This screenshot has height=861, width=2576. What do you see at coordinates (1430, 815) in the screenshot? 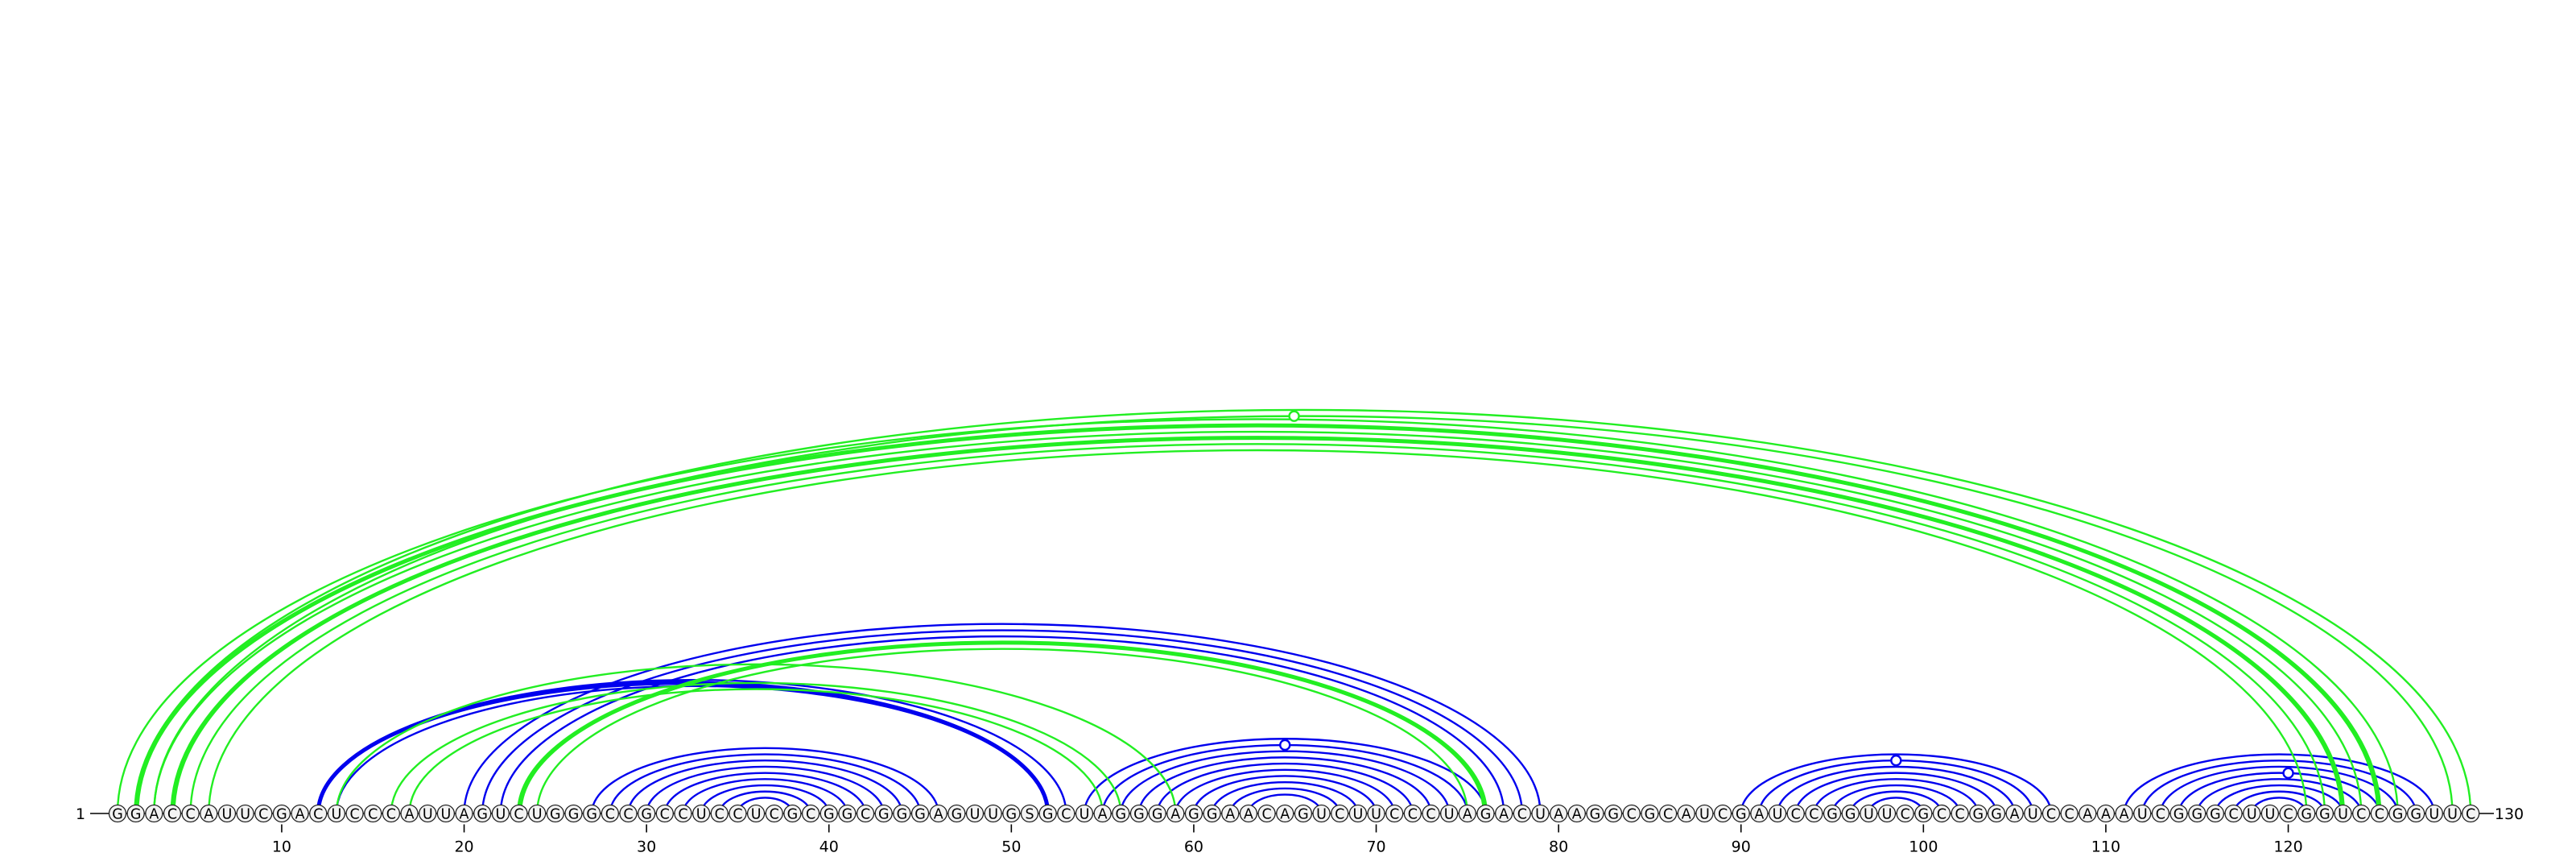
I see `nucleotide-letter-73: C` at bounding box center [1430, 815].